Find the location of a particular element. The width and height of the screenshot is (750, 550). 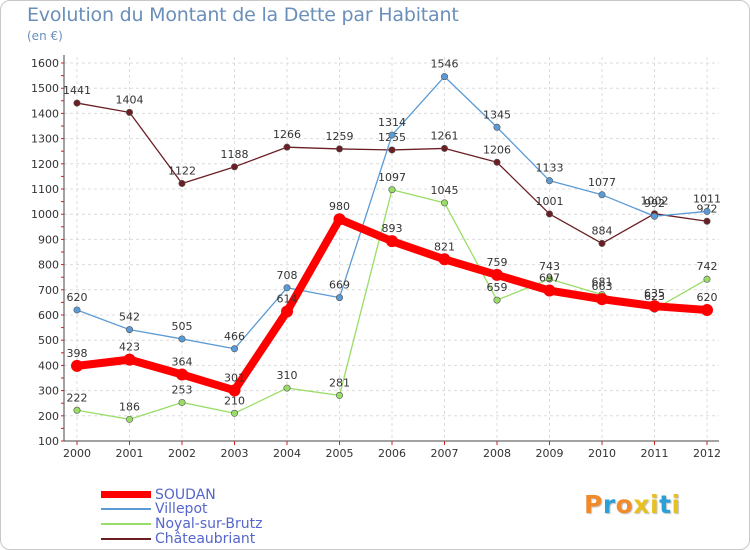

y-tick-label: 1600 is located at coordinates (45, 63).